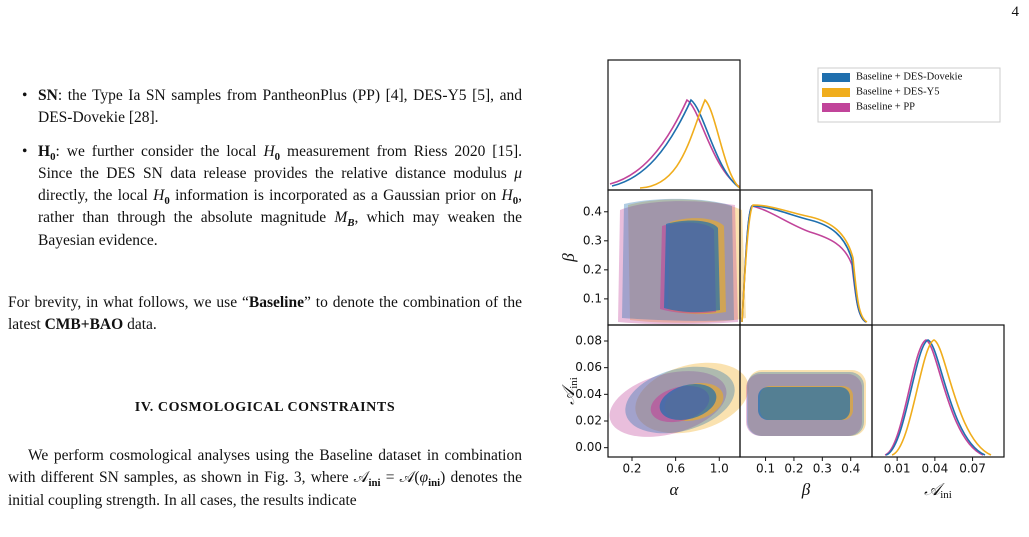 Image resolution: width=1029 pixels, height=537 pixels. Describe the element at coordinates (897, 469) in the screenshot. I see `x-tick-label: 0.01` at that location.